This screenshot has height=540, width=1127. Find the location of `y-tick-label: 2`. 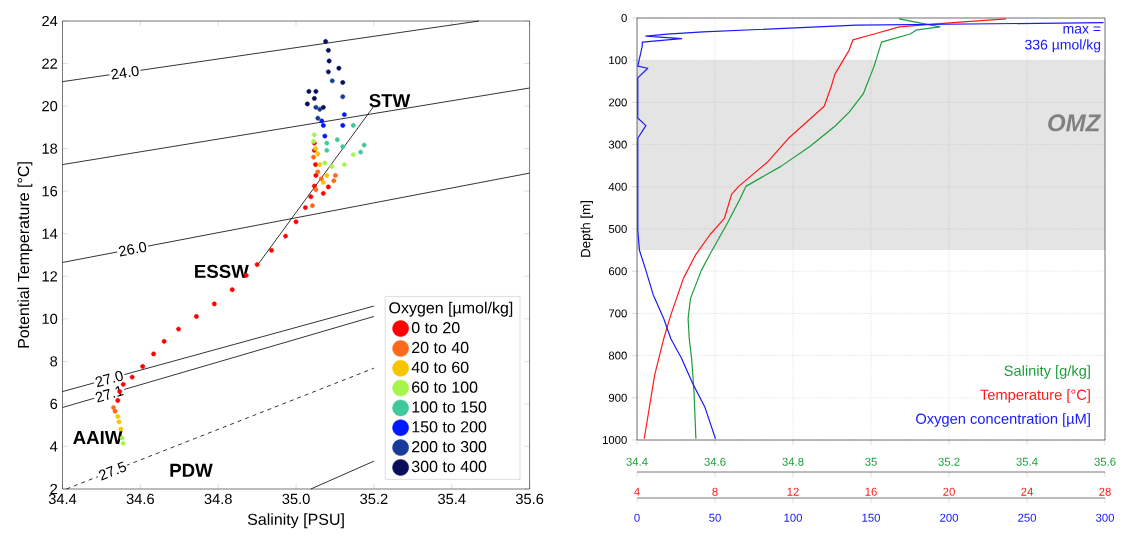

y-tick-label: 2 is located at coordinates (54, 489).